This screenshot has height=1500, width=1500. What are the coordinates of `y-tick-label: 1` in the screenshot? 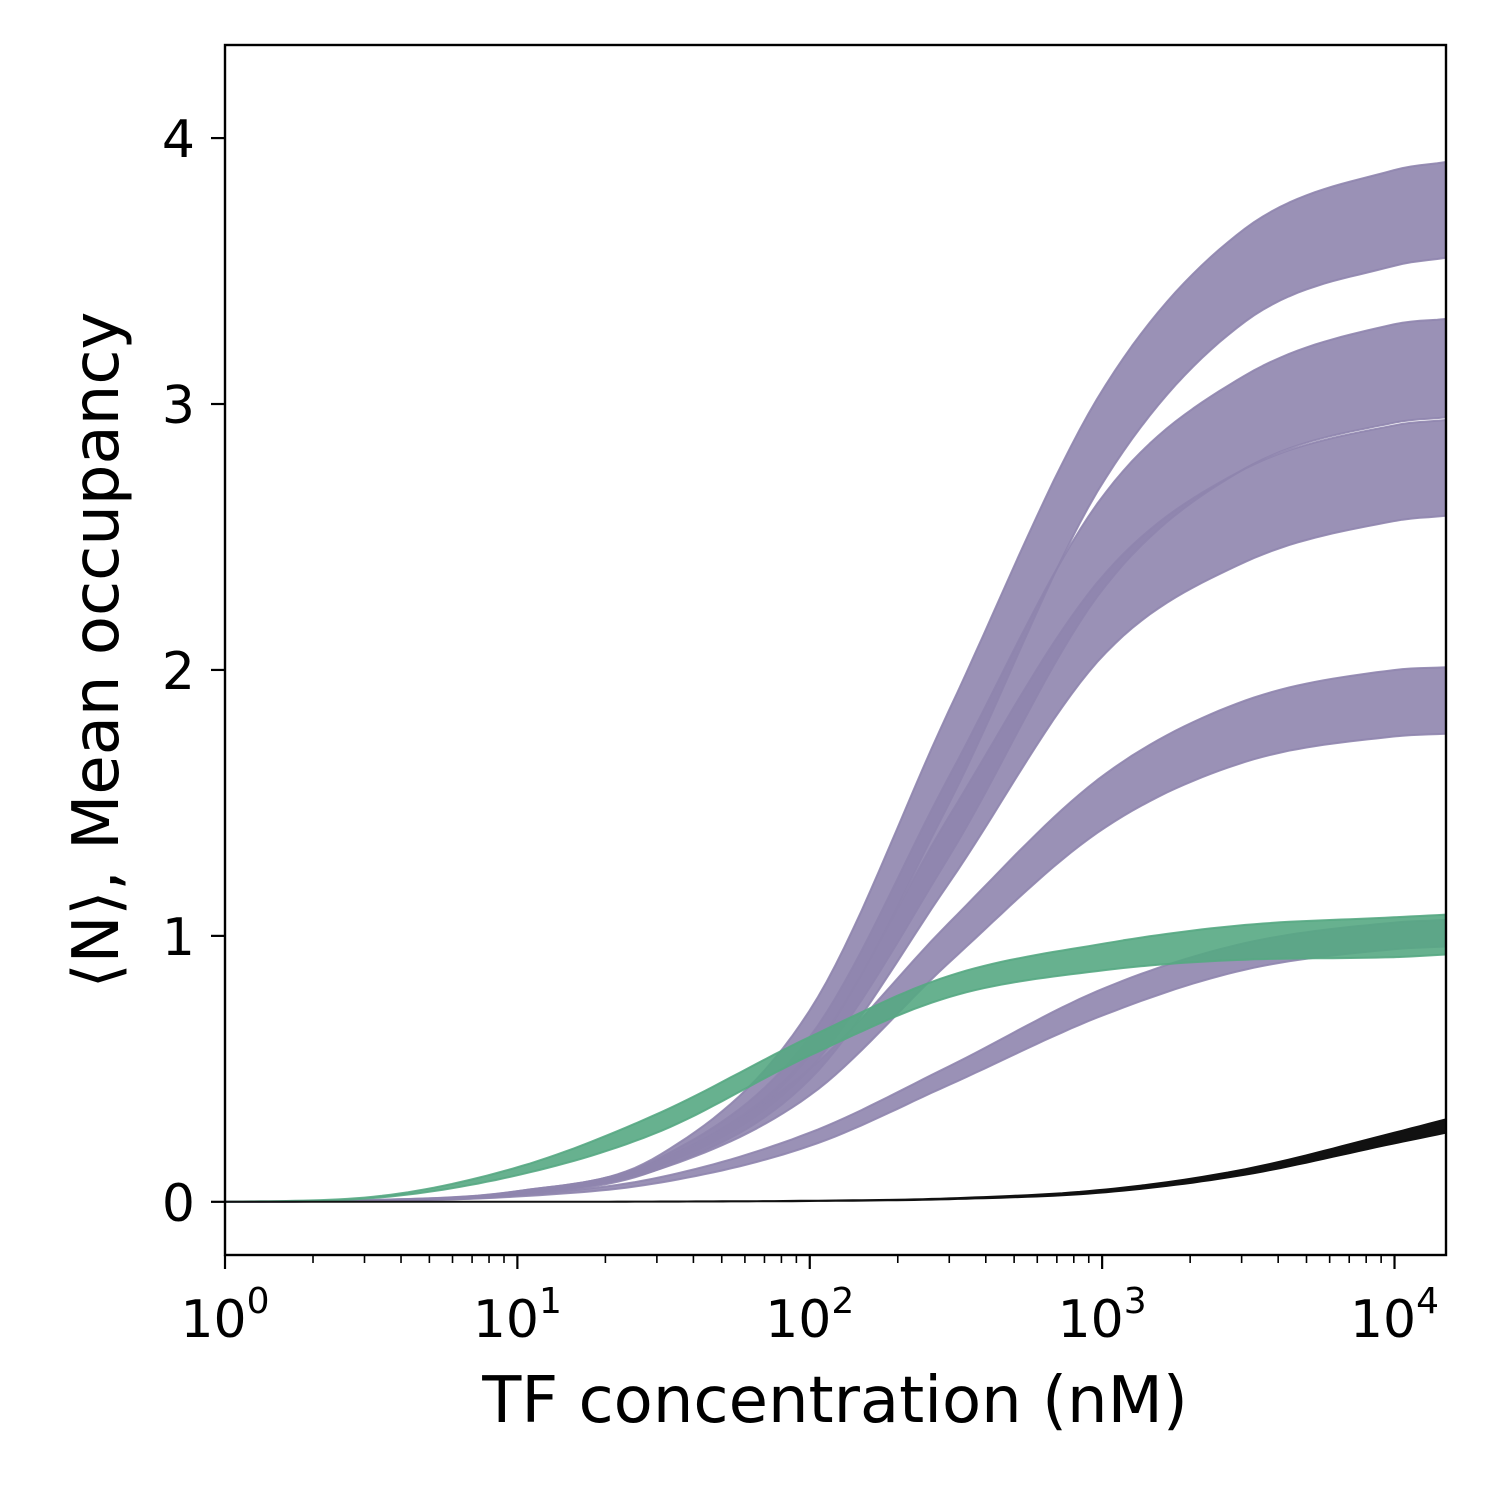 It's located at (178, 938).